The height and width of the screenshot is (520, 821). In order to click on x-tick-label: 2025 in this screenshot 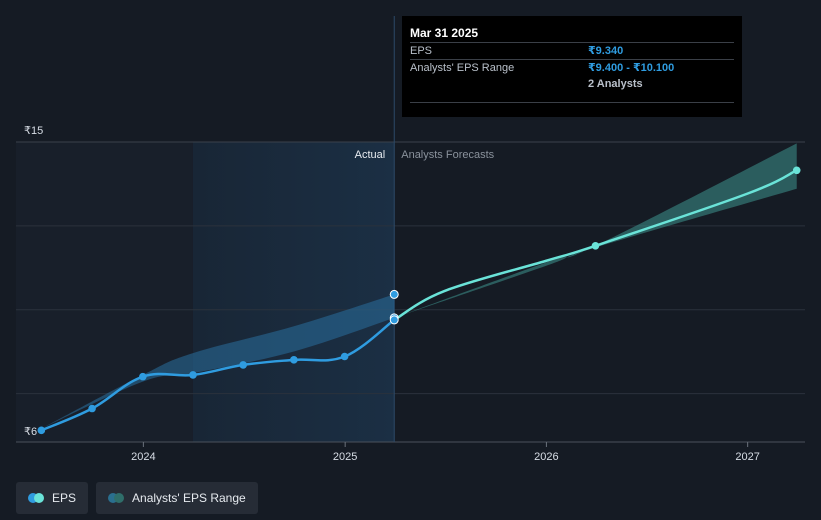, I will do `click(345, 457)`.